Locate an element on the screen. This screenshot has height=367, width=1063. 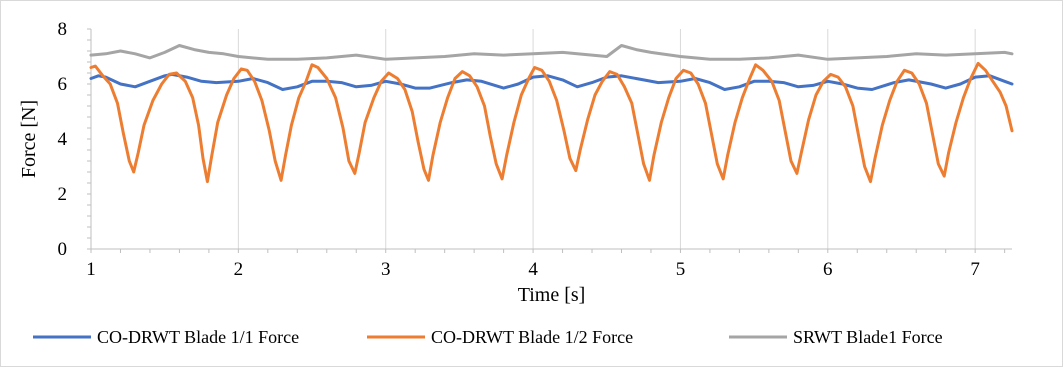
y-axis-title: Force [N] is located at coordinates (29, 139).